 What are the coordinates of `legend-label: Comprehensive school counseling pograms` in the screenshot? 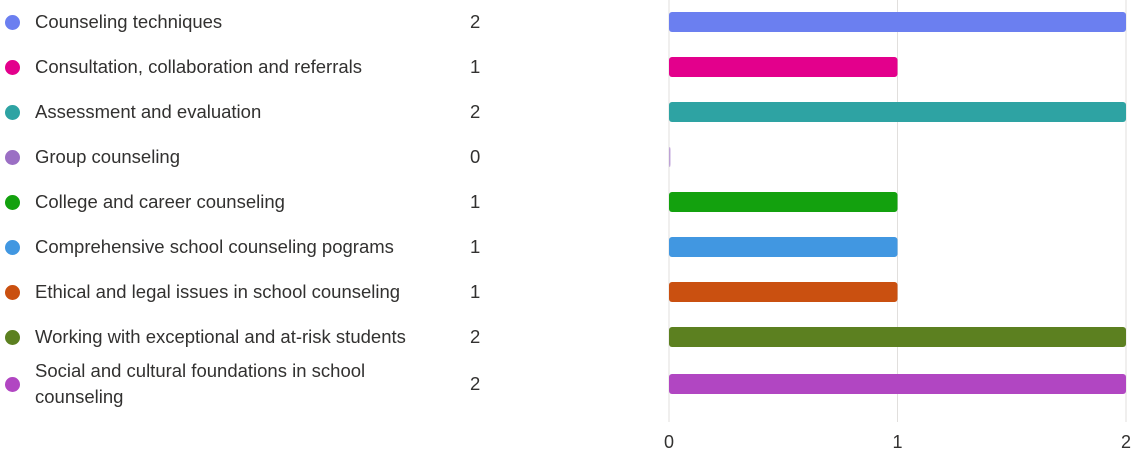 It's located at (214, 246).